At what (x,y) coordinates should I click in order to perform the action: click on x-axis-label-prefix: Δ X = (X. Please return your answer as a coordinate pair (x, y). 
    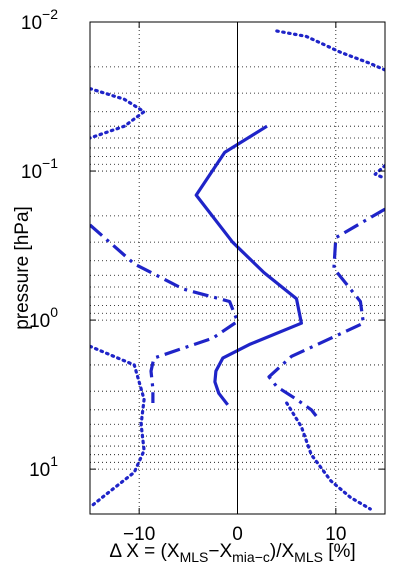
    Looking at the image, I should click on (144, 551).